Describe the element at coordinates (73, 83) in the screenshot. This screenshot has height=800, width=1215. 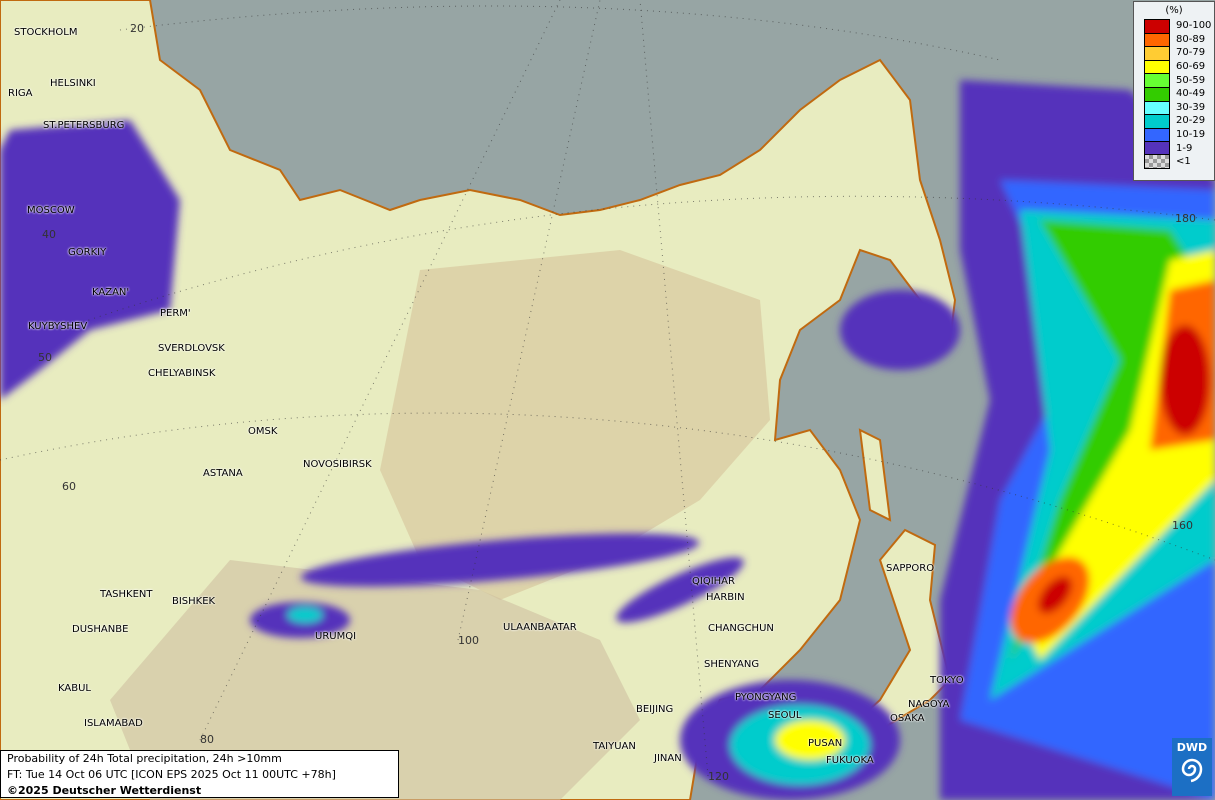
I see `city-label: HELSINKI` at that location.